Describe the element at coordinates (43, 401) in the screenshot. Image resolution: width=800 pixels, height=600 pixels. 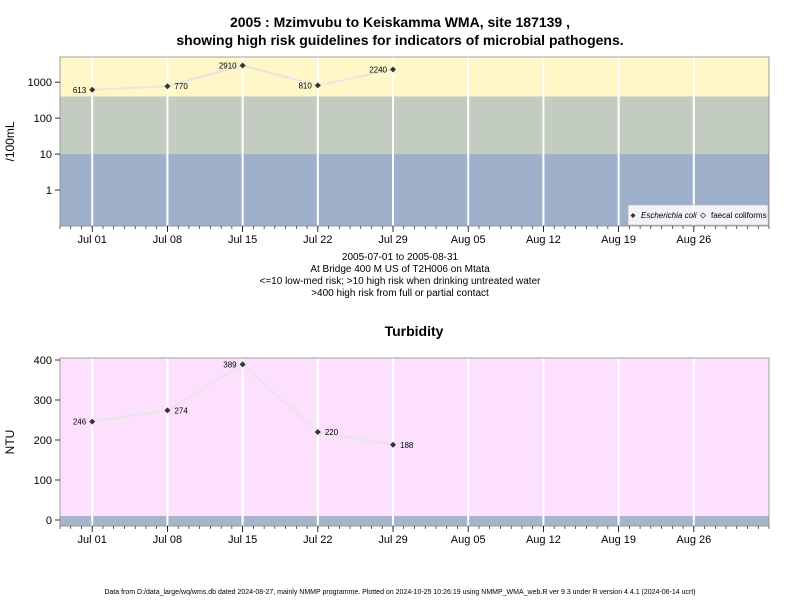
I see `chart-2-y-tick-label-4: 300` at that location.